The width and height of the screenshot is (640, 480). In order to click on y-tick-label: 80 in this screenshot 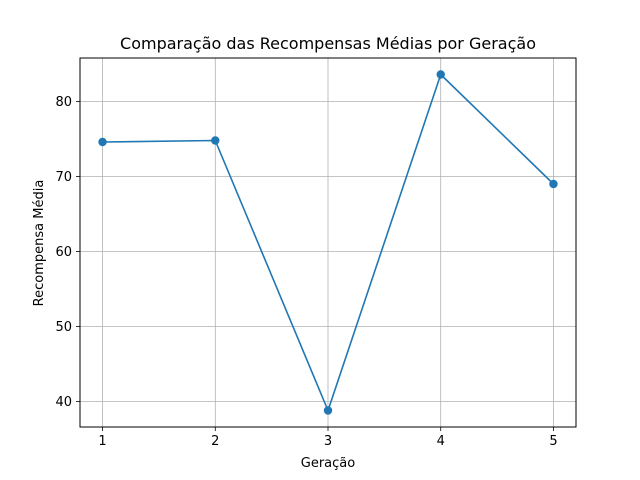, I will do `click(63, 102)`.